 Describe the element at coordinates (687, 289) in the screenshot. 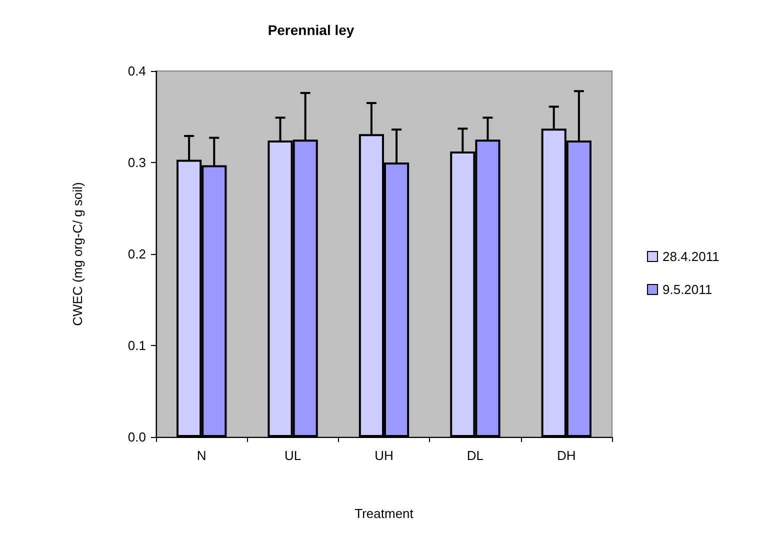

I see `legend-label: 9.5.2011` at that location.